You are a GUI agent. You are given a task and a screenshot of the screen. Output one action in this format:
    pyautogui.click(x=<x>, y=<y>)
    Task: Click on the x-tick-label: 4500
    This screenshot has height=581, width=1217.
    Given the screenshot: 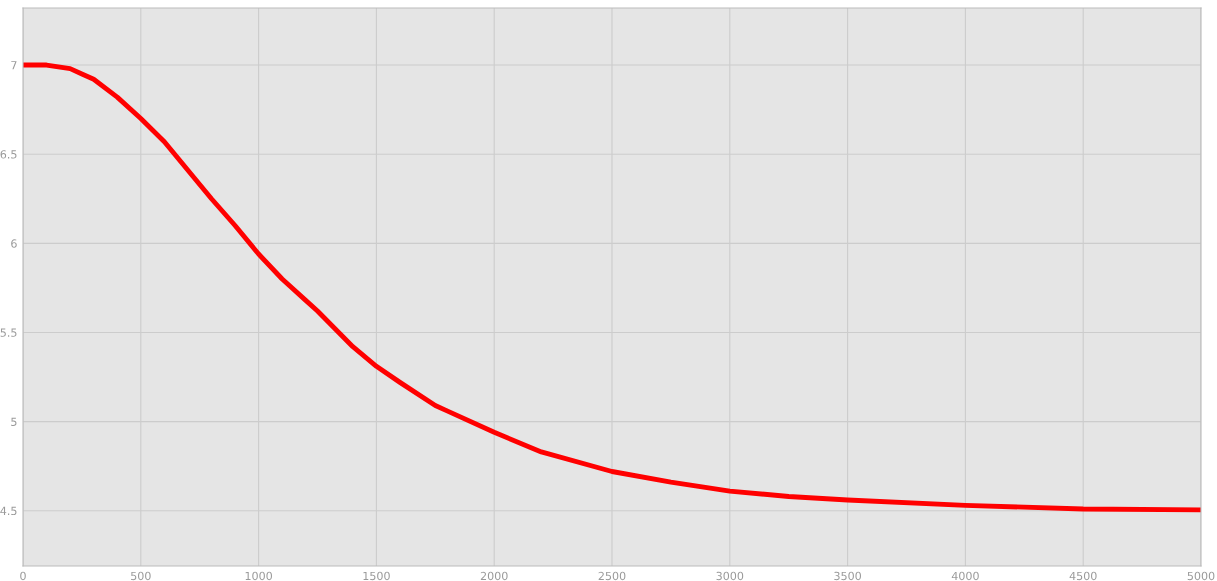 What is the action you would take?
    pyautogui.click(x=1083, y=576)
    